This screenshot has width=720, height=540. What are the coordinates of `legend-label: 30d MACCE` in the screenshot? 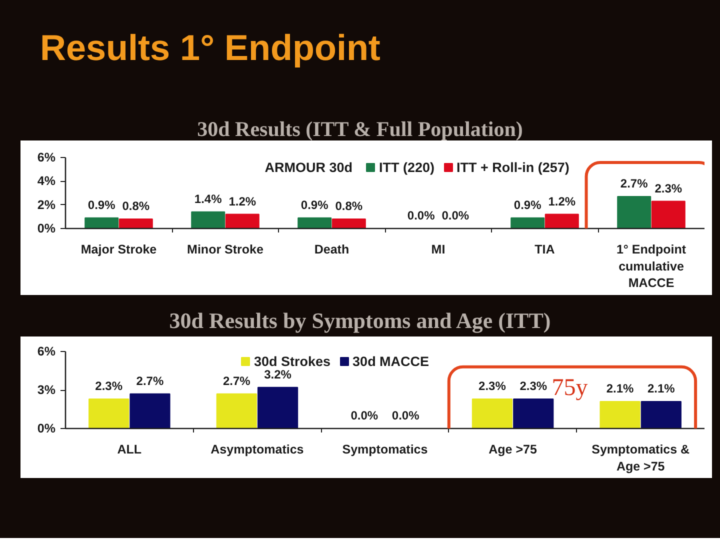 It's located at (391, 361).